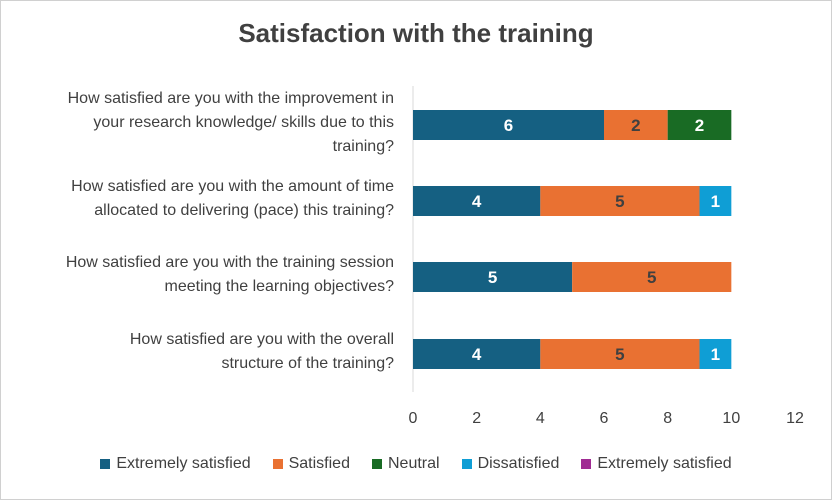  Describe the element at coordinates (731, 418) in the screenshot. I see `x-tick-label: 10` at that location.